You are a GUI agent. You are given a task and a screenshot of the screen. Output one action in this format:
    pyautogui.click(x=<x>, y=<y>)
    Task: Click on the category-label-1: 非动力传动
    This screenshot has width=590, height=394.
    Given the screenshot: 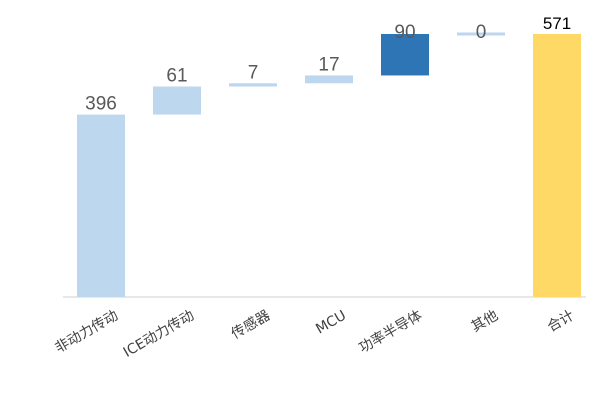 What is the action you would take?
    pyautogui.click(x=86, y=332)
    